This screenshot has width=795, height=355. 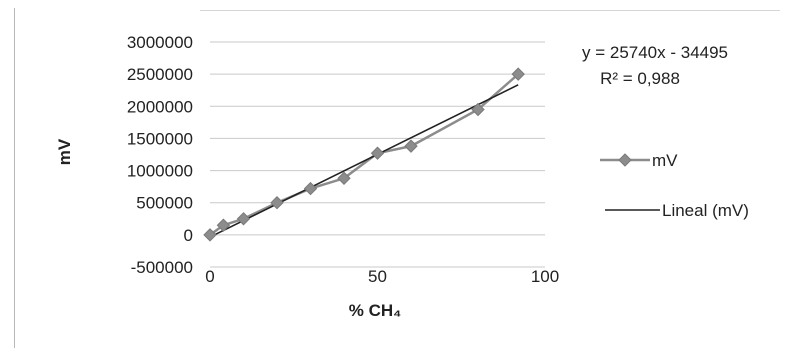 What do you see at coordinates (665, 160) in the screenshot?
I see `legend-mv-label: mV` at bounding box center [665, 160].